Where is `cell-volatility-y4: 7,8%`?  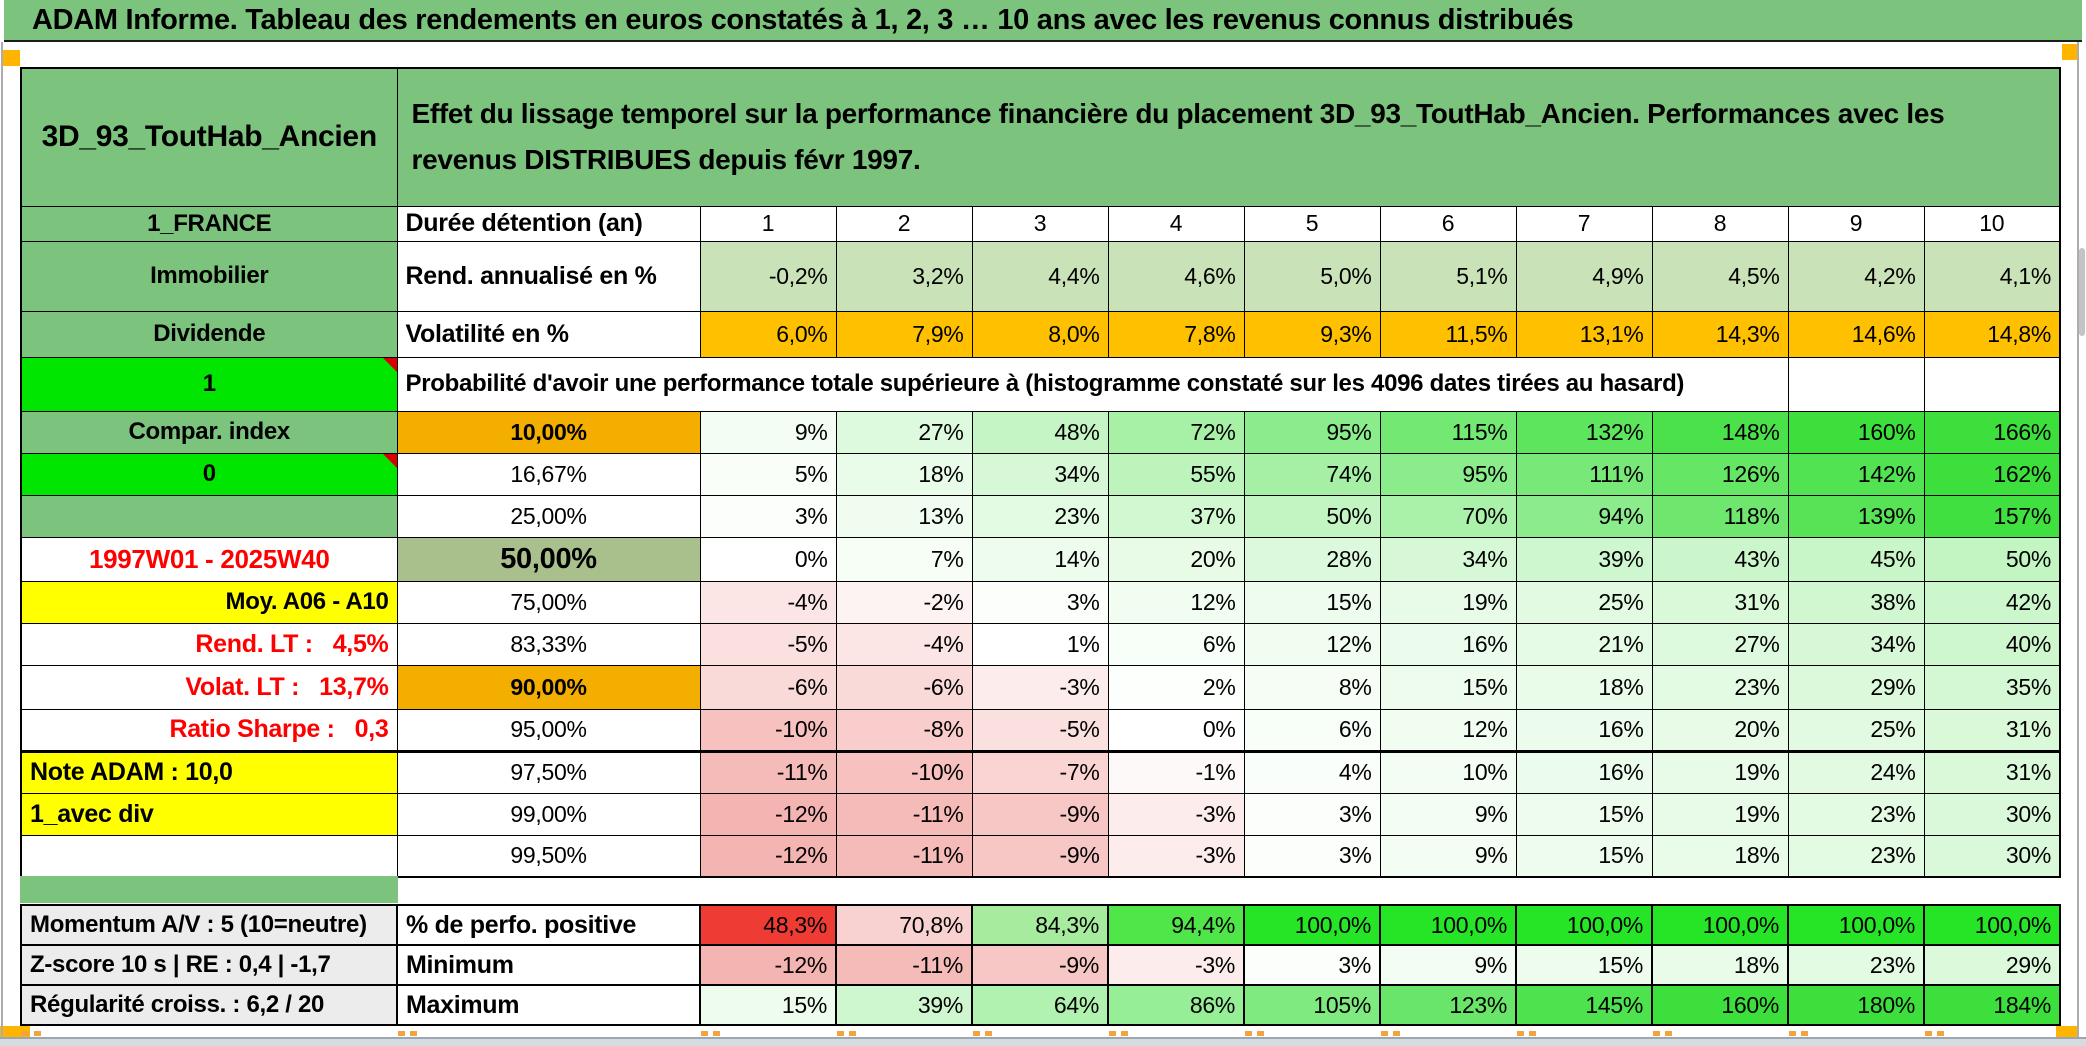
cell-volatility-y4: 7,8% is located at coordinates (1176, 334).